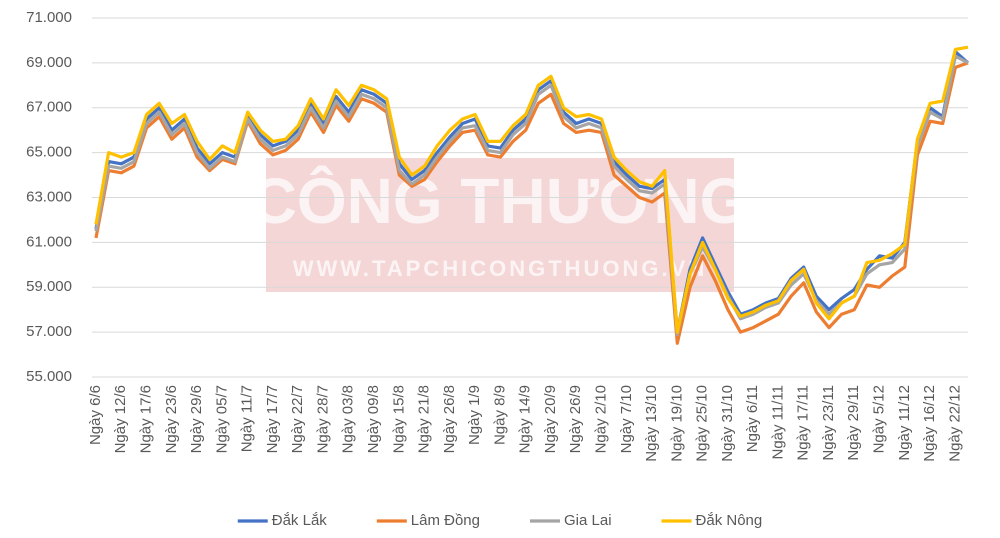 Image resolution: width=1000 pixels, height=538 pixels. Describe the element at coordinates (49, 376) in the screenshot. I see `y-tick-label: 55.000` at that location.